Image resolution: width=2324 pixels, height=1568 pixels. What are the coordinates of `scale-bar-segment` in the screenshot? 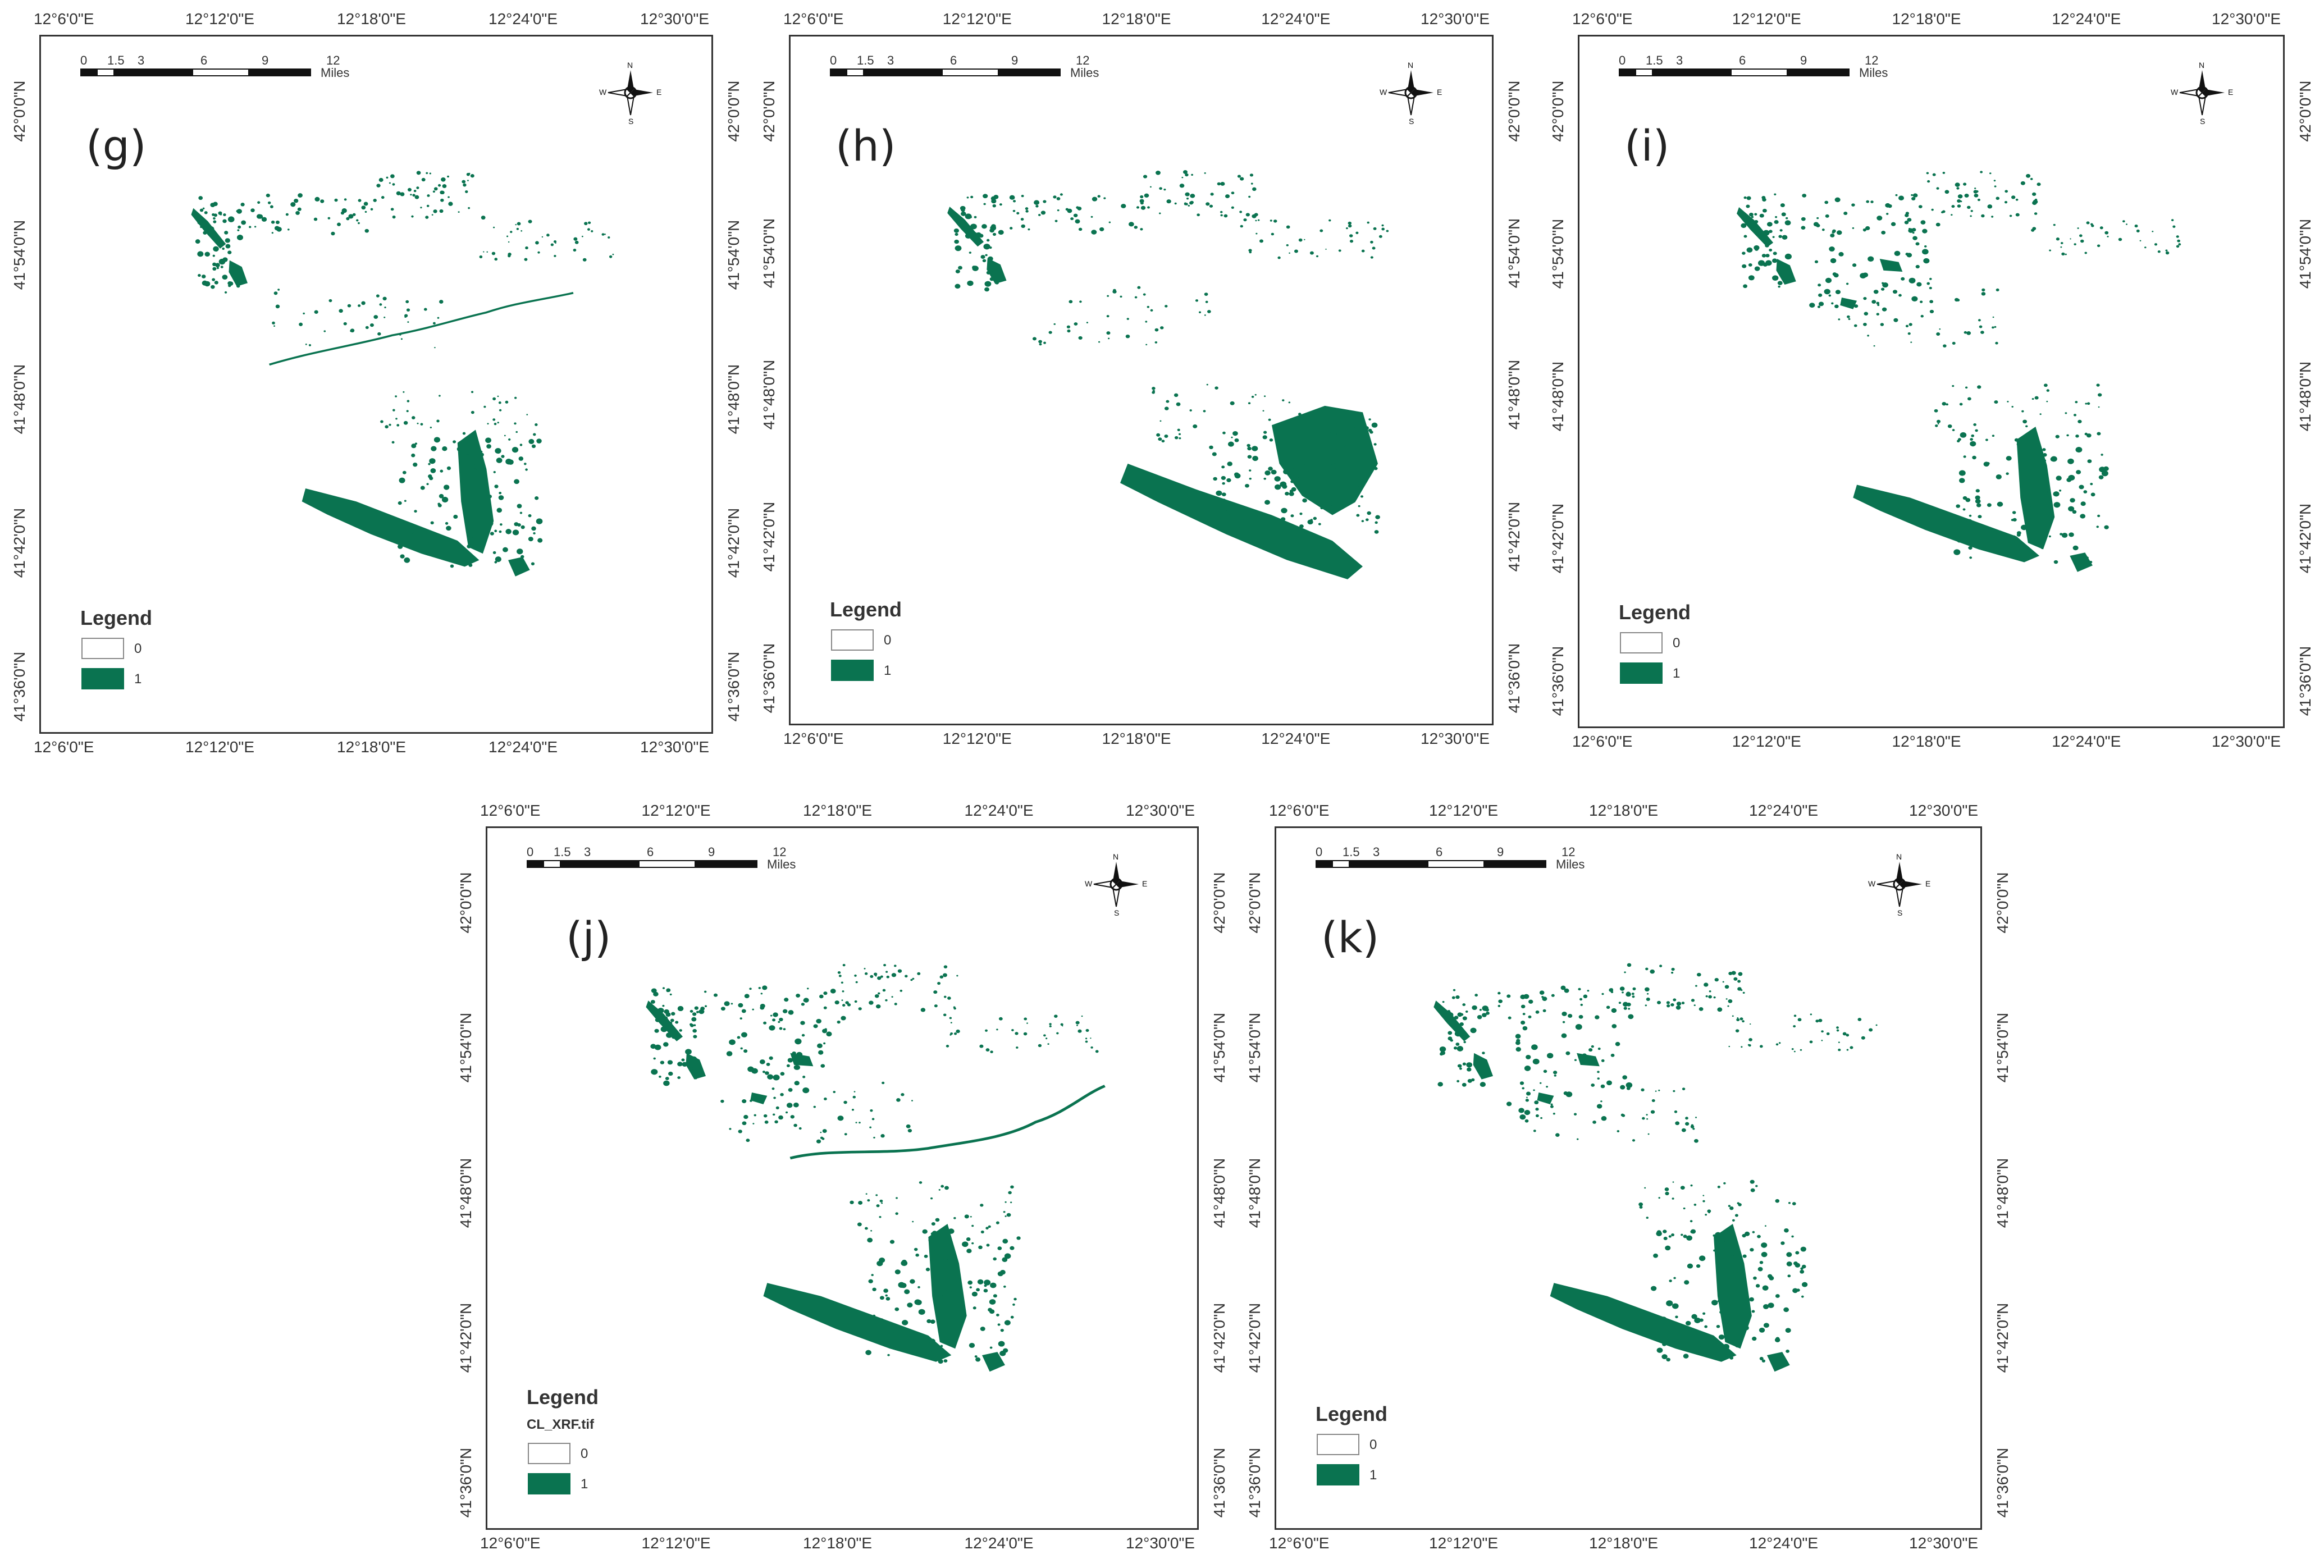 It's located at (161, 72).